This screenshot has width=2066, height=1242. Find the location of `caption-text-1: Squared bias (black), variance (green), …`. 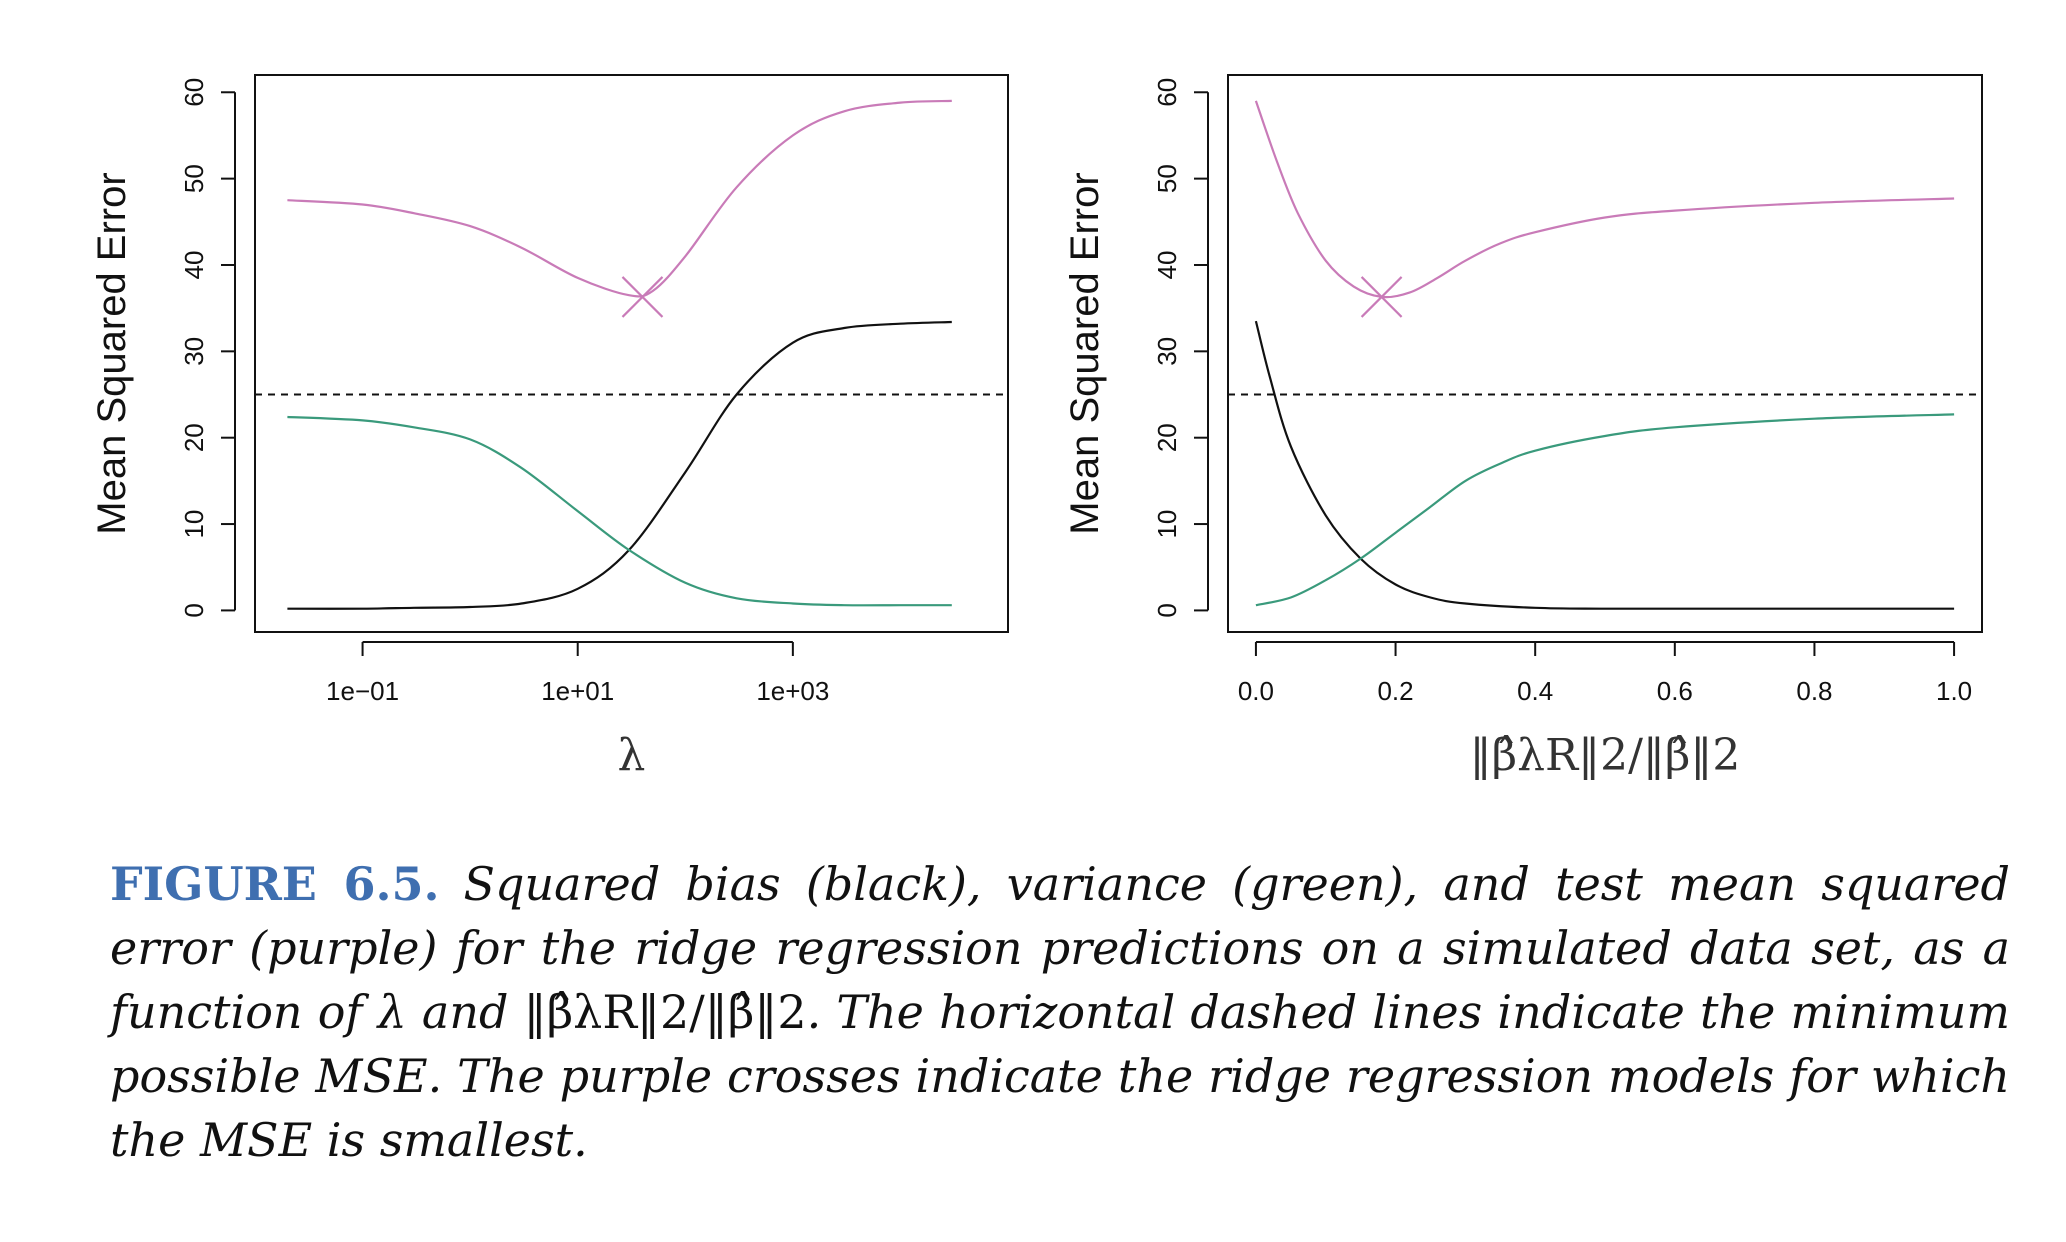

caption-text-1: Squared bias (black), variance (green), … is located at coordinates (1060, 948).